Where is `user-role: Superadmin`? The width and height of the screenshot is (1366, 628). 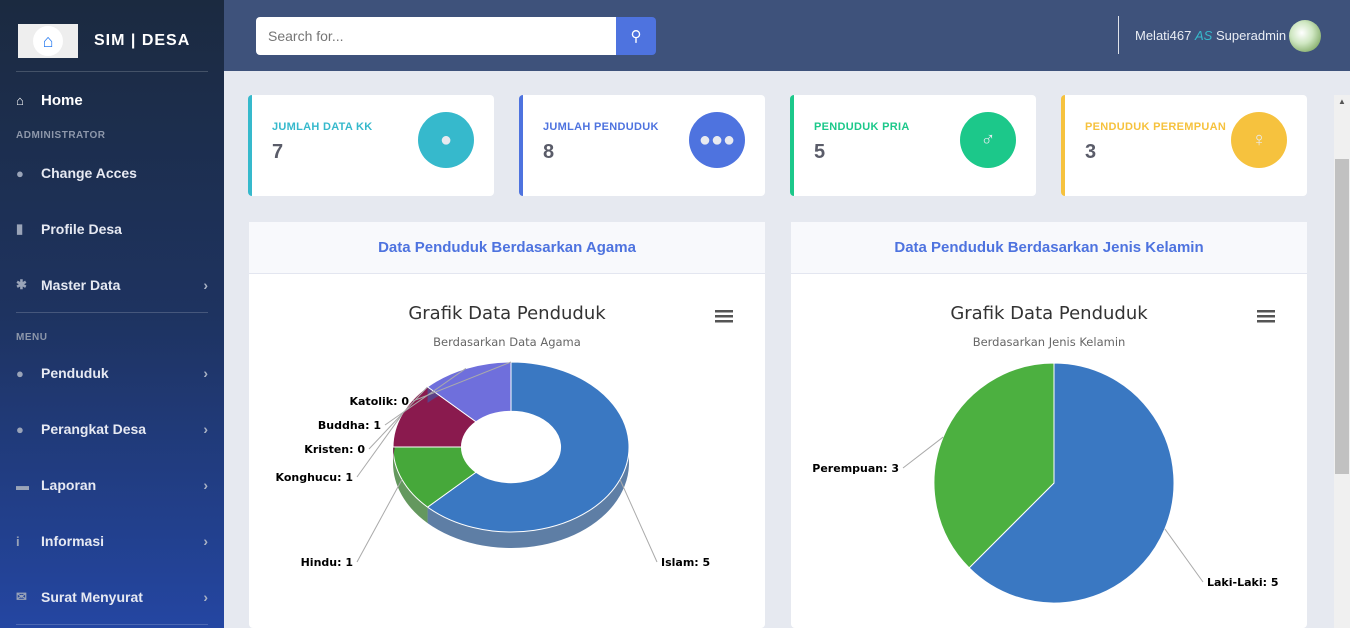
user-role: Superadmin is located at coordinates (1251, 35).